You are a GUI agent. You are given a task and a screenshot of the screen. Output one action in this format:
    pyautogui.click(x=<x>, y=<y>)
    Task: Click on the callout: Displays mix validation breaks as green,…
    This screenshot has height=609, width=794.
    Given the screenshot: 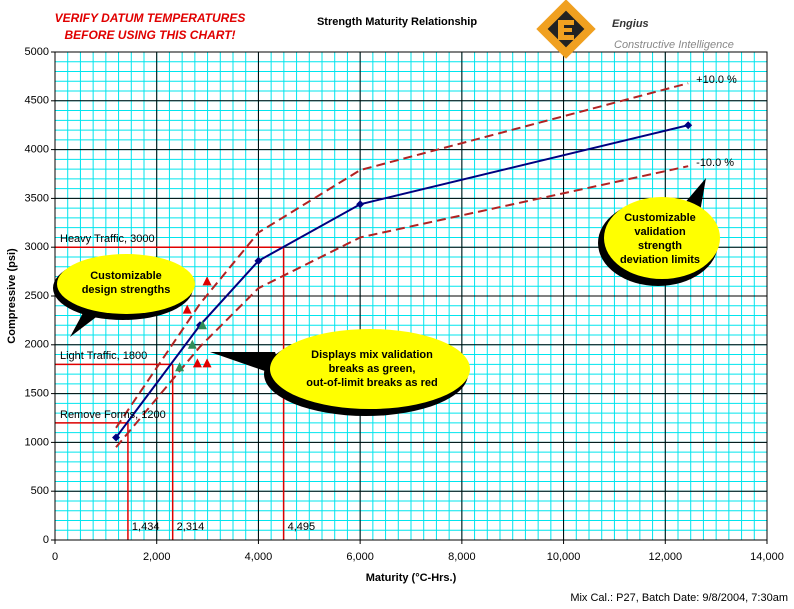 What is the action you would take?
    pyautogui.click(x=340, y=372)
    